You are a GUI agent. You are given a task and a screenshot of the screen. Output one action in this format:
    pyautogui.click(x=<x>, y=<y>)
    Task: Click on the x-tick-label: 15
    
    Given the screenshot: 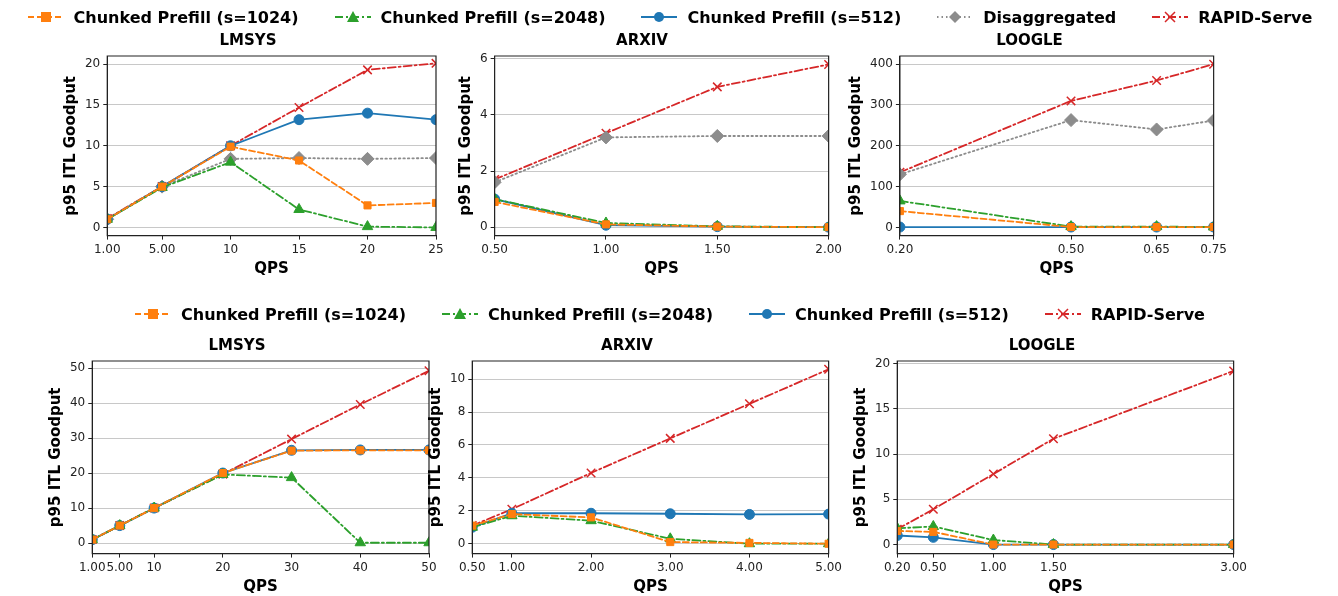 What is the action you would take?
    pyautogui.click(x=299, y=248)
    